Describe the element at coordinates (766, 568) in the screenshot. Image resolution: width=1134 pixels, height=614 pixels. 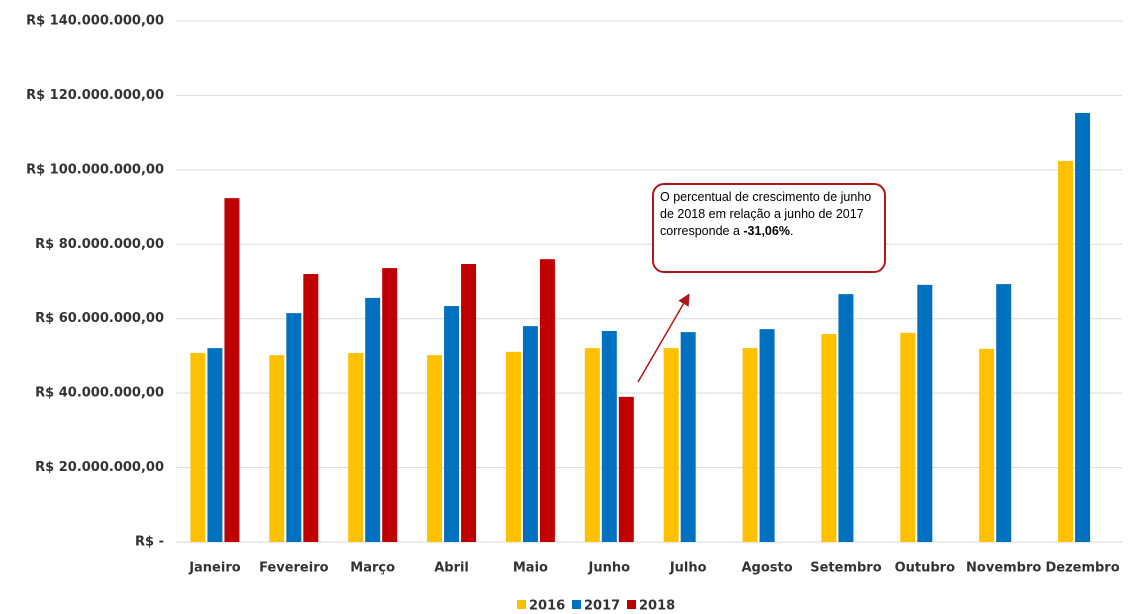
I see `x-tick-label: Agosto` at that location.